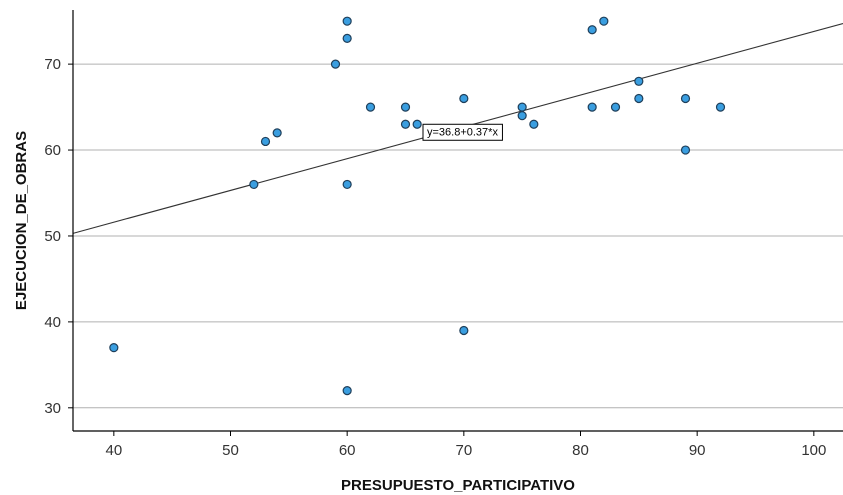 The height and width of the screenshot is (495, 843). I want to click on x-tick-label-70: 70, so click(463, 450).